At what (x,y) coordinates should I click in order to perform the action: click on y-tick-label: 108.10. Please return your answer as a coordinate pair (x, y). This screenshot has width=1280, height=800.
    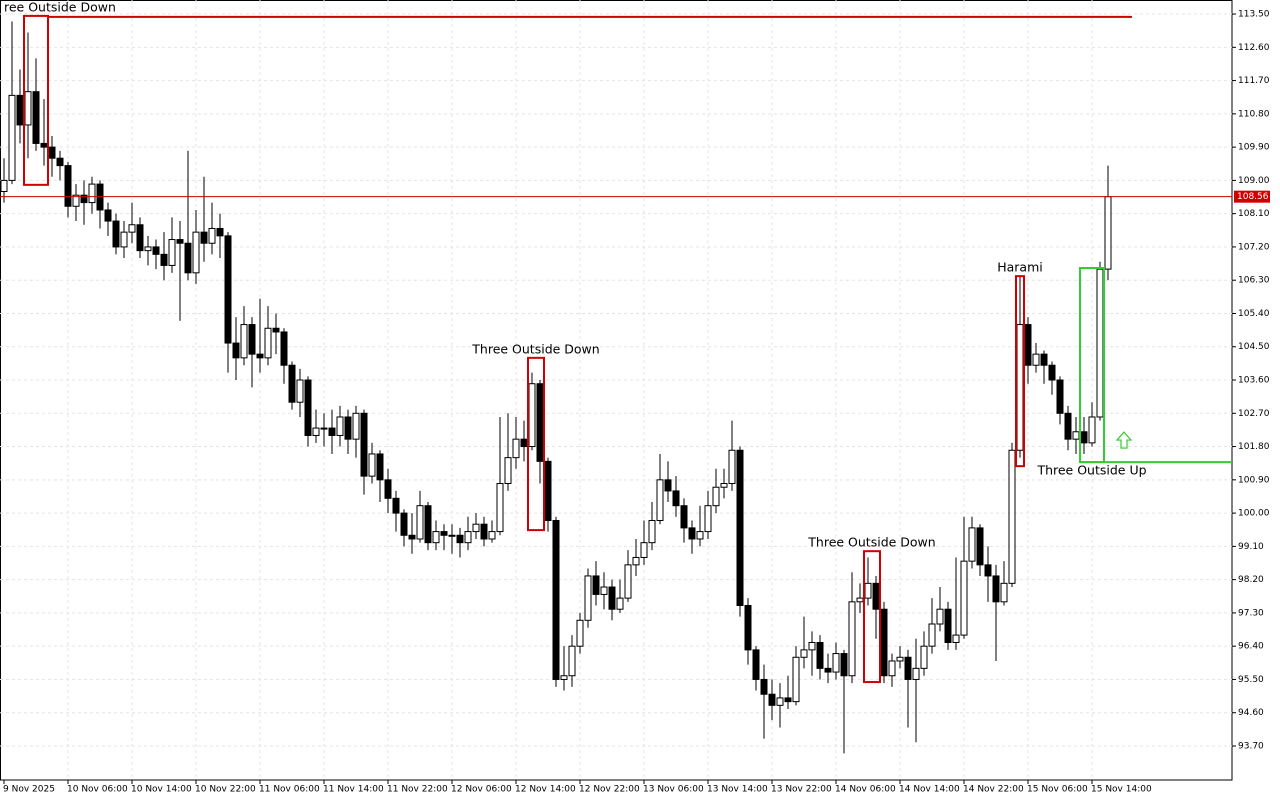
    Looking at the image, I should click on (1254, 214).